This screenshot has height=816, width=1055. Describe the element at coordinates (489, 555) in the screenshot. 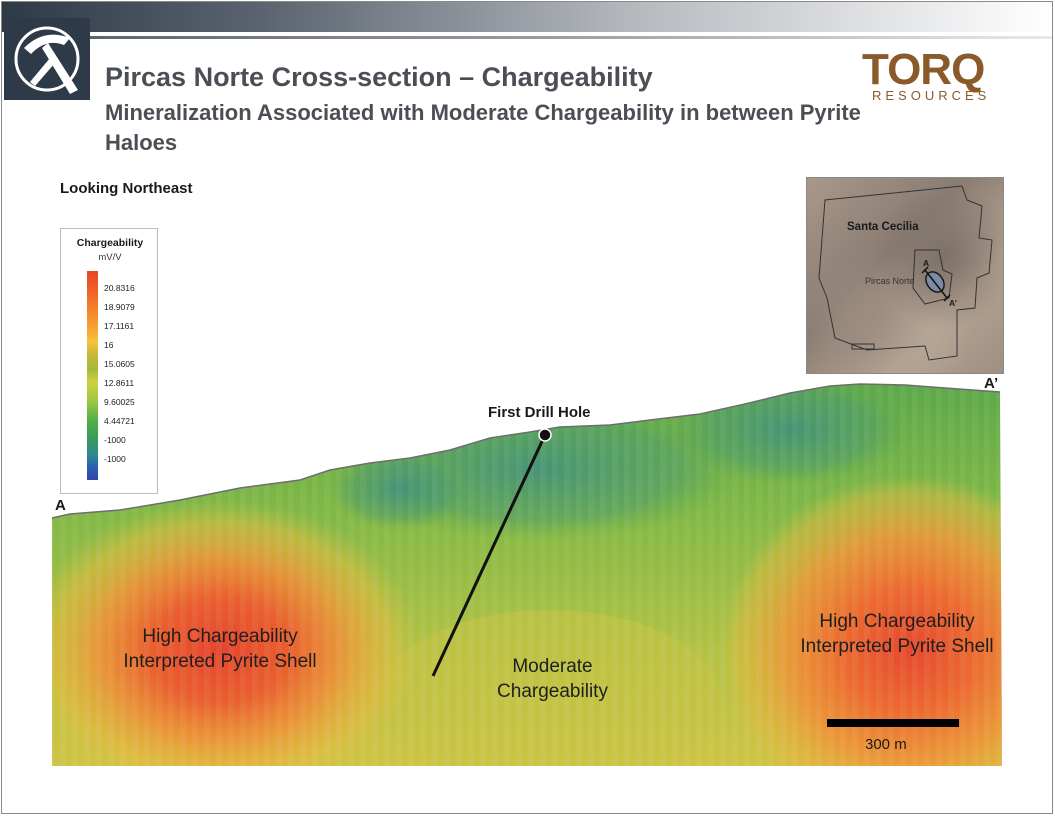

I see `drill-hole-trace` at that location.